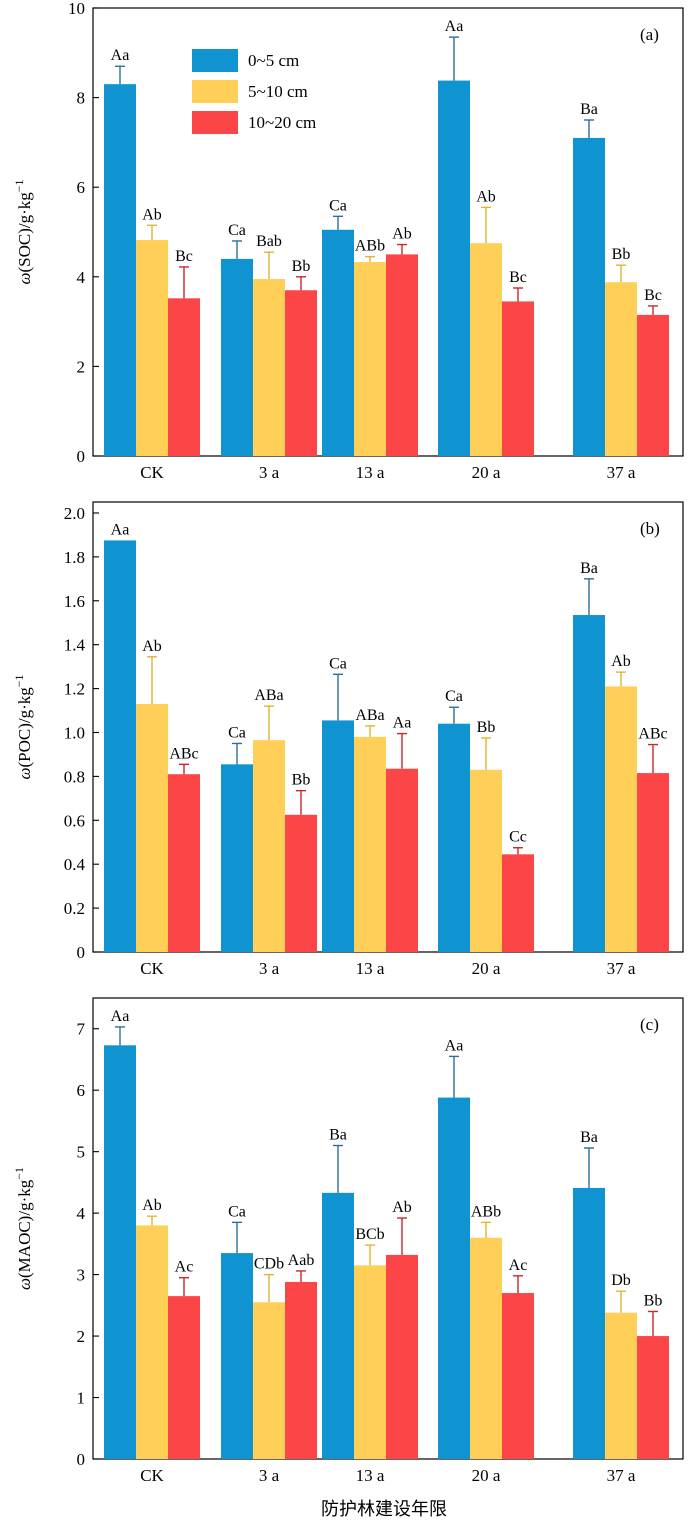  What do you see at coordinates (23, 231) in the screenshot?
I see `y-axis-title: ω(SOC)/g·kg−1` at bounding box center [23, 231].